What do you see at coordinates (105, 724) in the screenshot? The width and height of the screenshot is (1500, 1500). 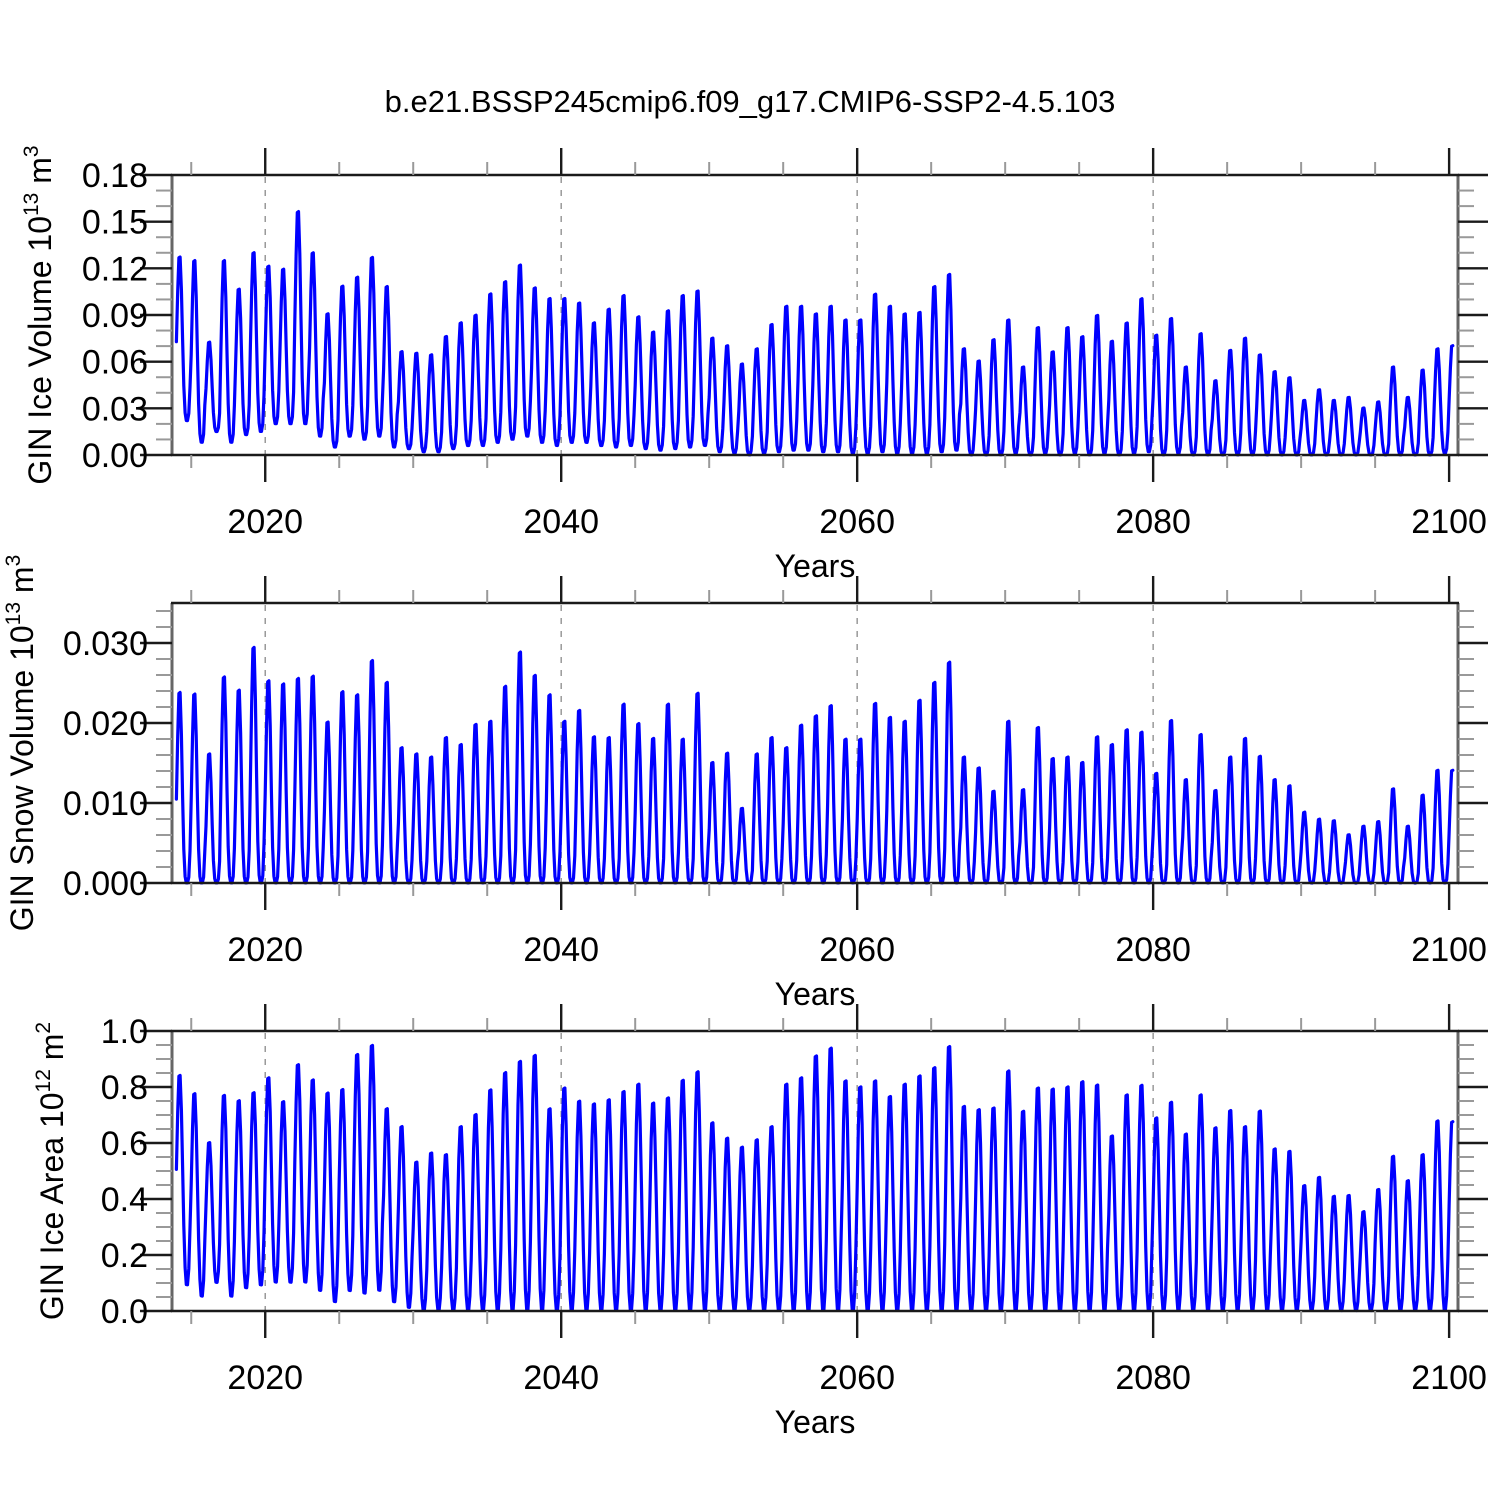 I see `y-tick-label: 0.020` at bounding box center [105, 724].